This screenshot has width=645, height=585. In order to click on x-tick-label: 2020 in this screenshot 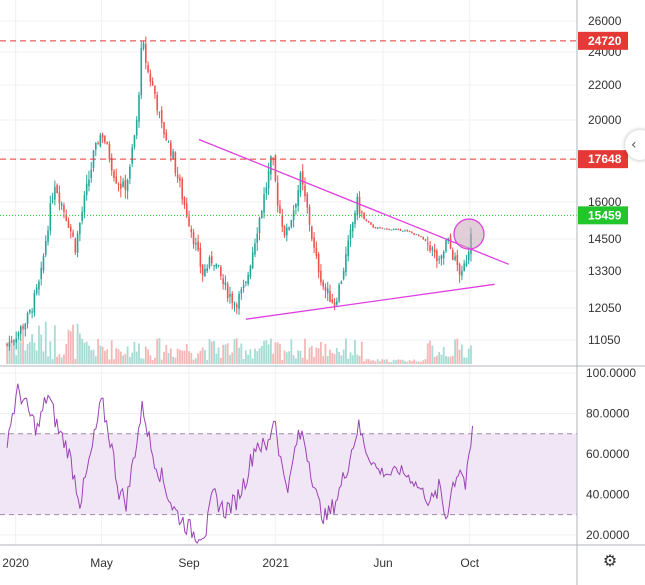, I will do `click(15, 563)`.